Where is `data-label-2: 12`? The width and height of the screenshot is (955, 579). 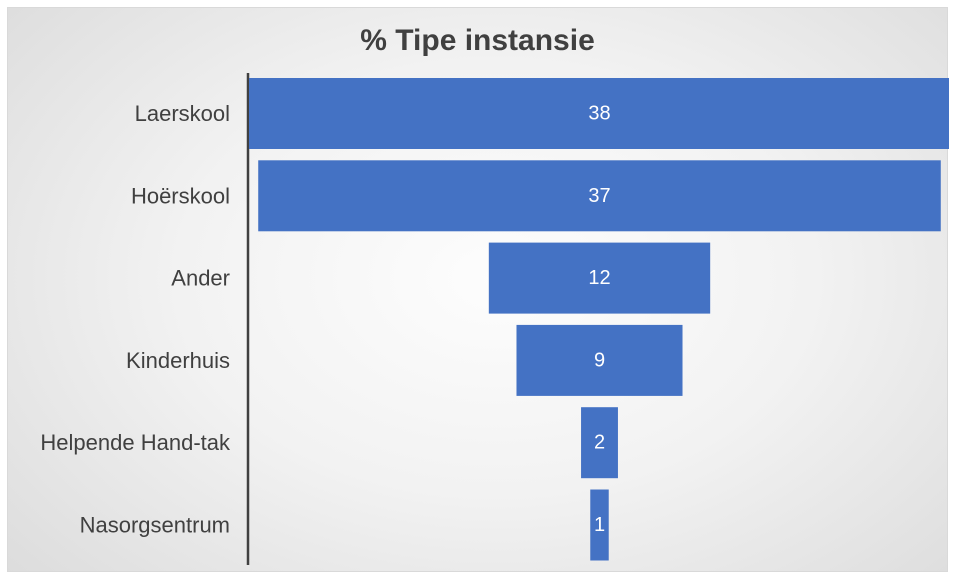 data-label-2: 12 is located at coordinates (599, 278).